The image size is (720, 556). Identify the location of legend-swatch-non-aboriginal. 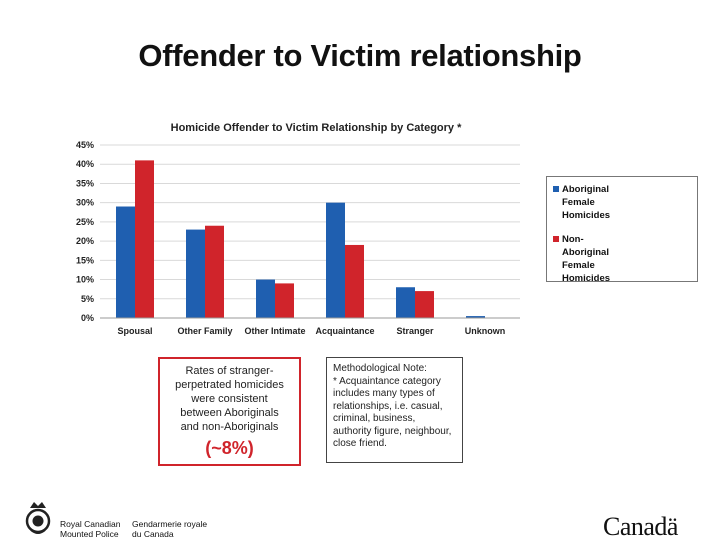
(556, 239).